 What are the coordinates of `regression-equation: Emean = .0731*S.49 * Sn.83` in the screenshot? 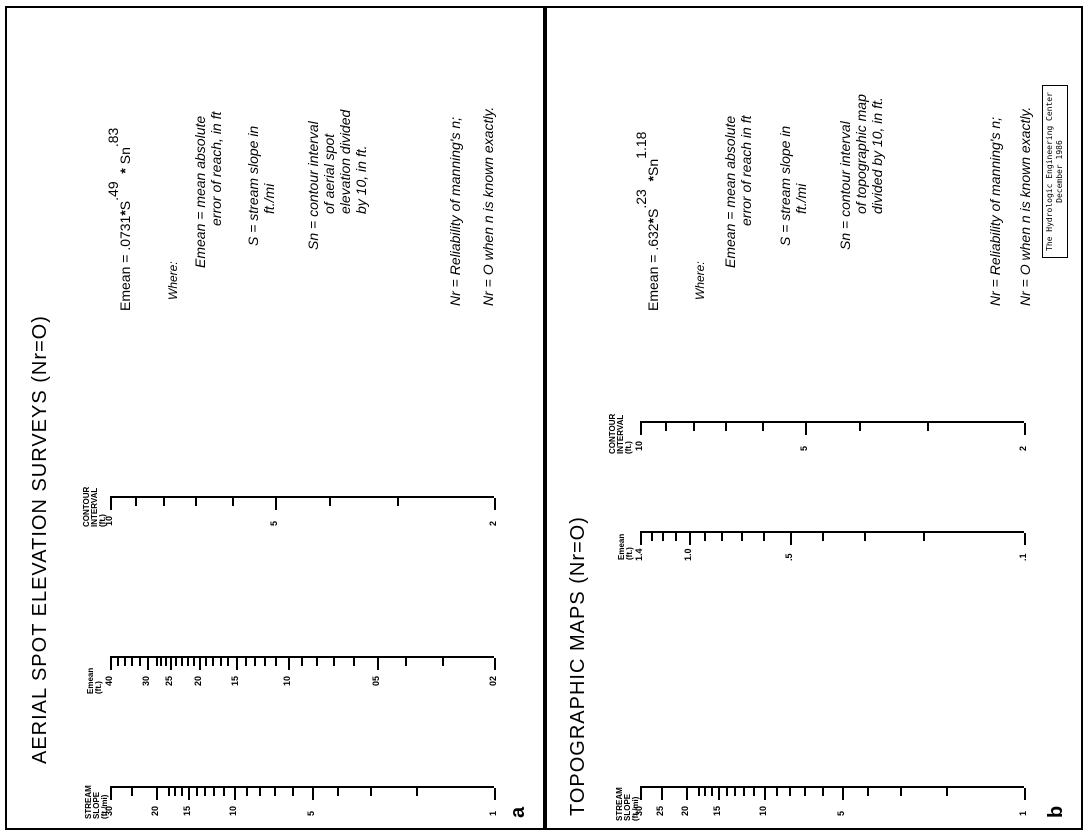 It's located at (119, 219).